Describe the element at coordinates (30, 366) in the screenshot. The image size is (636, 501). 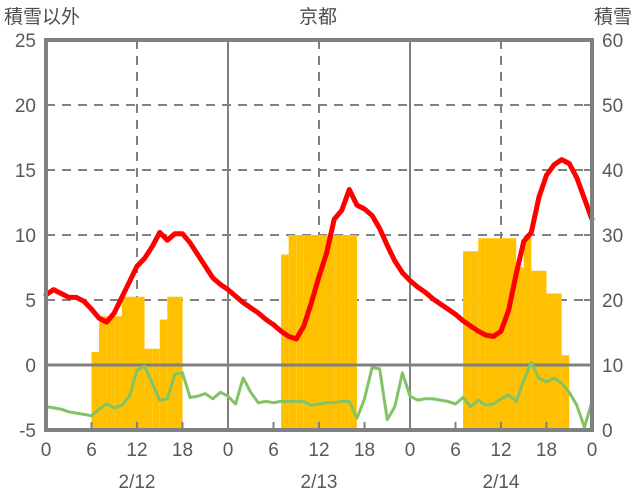
I see `left-tick-label: 0` at that location.